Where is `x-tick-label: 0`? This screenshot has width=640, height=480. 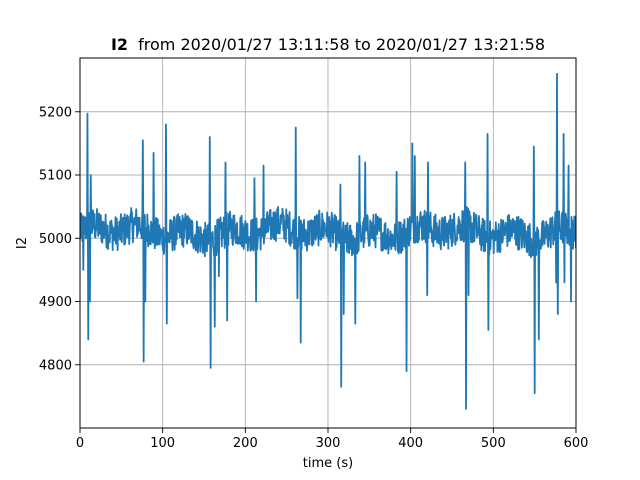 x-tick-label: 0 is located at coordinates (80, 443).